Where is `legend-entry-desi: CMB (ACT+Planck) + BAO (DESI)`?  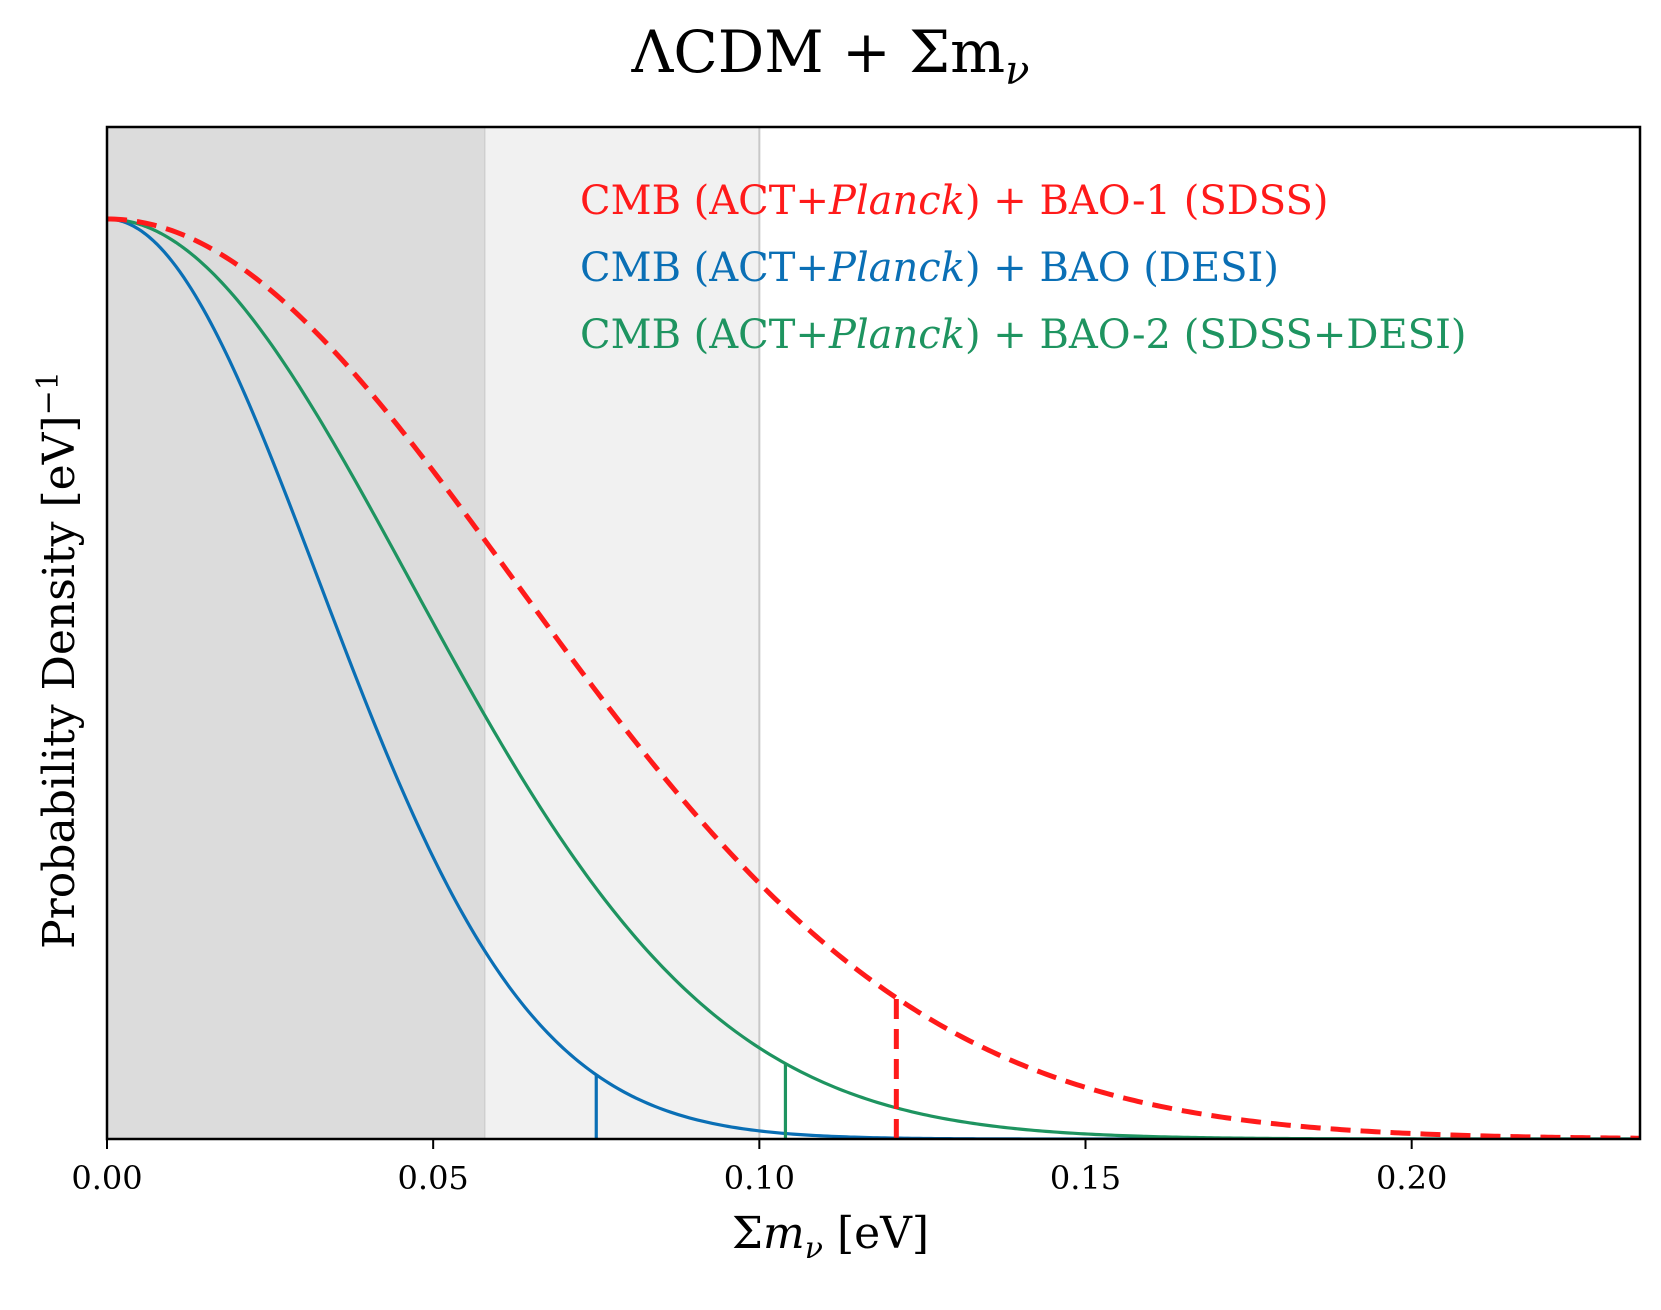
legend-entry-desi: CMB (ACT+Planck) + BAO (DESI) is located at coordinates (929, 268).